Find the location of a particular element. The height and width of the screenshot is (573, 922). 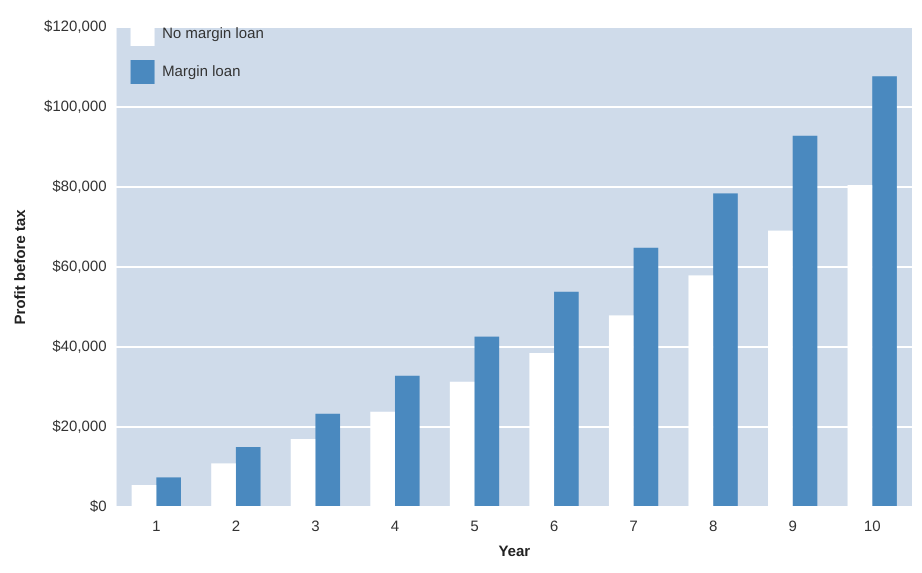

x-tick-label: 5 is located at coordinates (474, 527).